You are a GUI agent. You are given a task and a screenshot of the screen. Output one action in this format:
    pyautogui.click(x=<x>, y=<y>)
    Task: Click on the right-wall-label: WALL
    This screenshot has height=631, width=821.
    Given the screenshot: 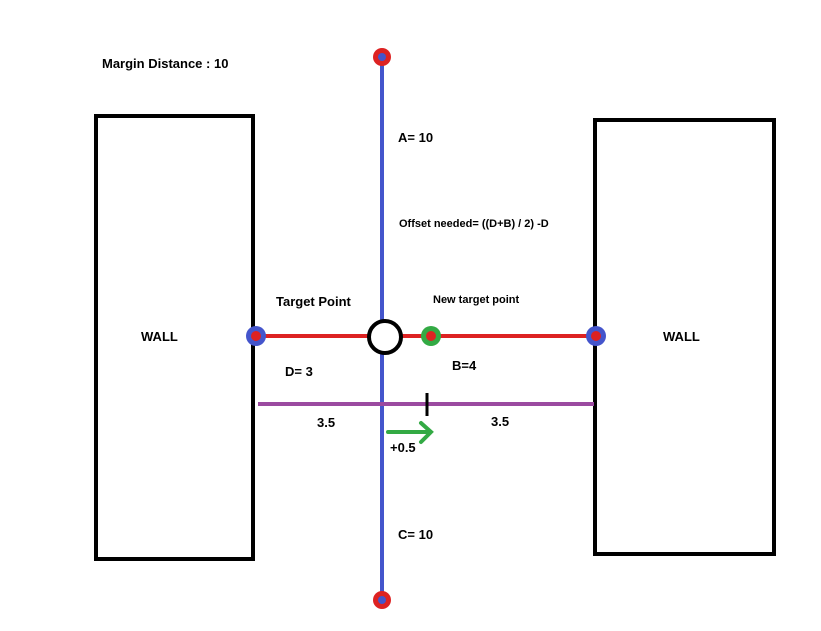 What is the action you would take?
    pyautogui.click(x=681, y=336)
    